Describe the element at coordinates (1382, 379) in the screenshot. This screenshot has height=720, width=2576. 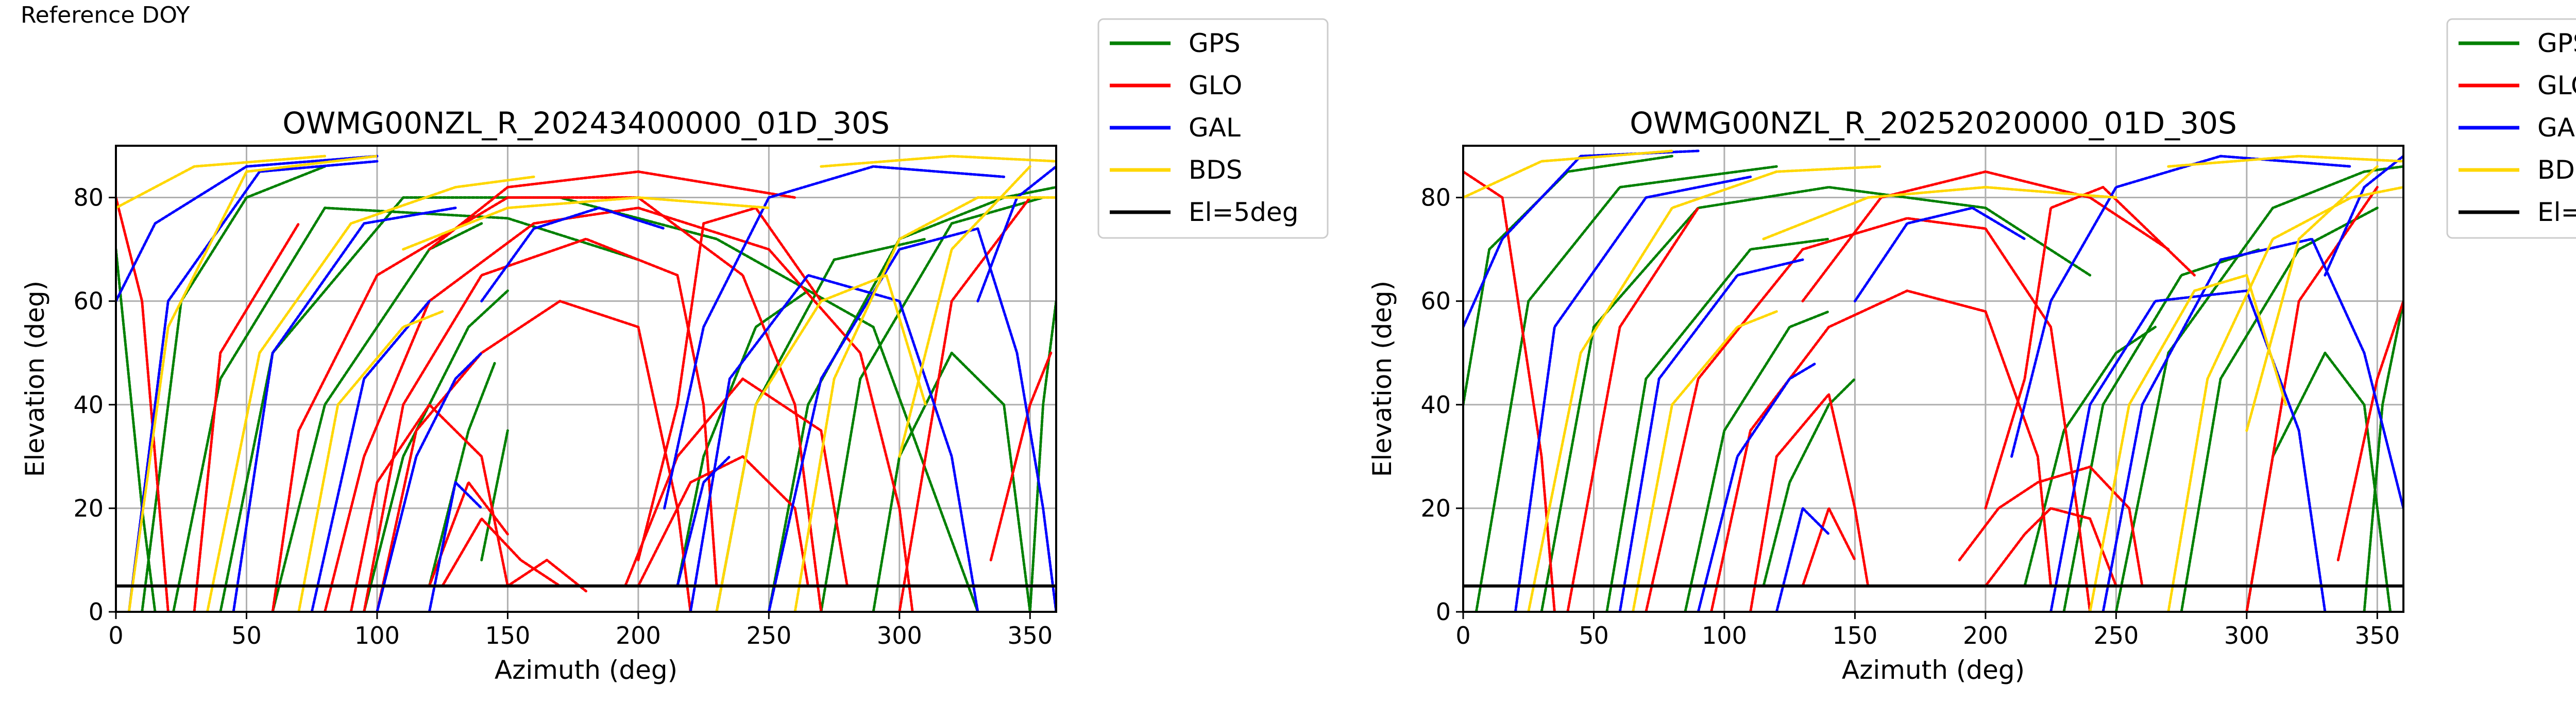
I see `y-axis-label: Elevation (deg)` at that location.